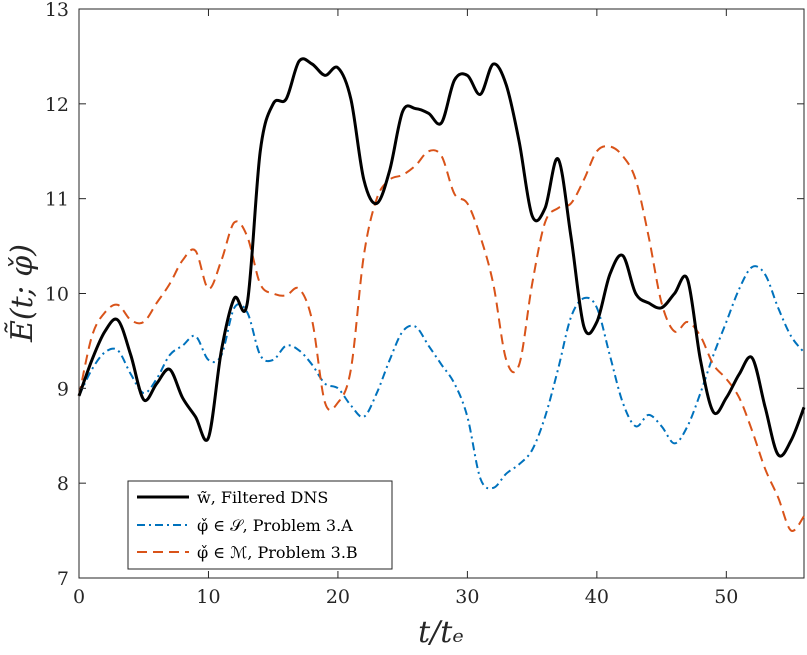 This screenshot has height=655, width=807. What do you see at coordinates (338, 597) in the screenshot?
I see `x-tick-label: 20` at bounding box center [338, 597].